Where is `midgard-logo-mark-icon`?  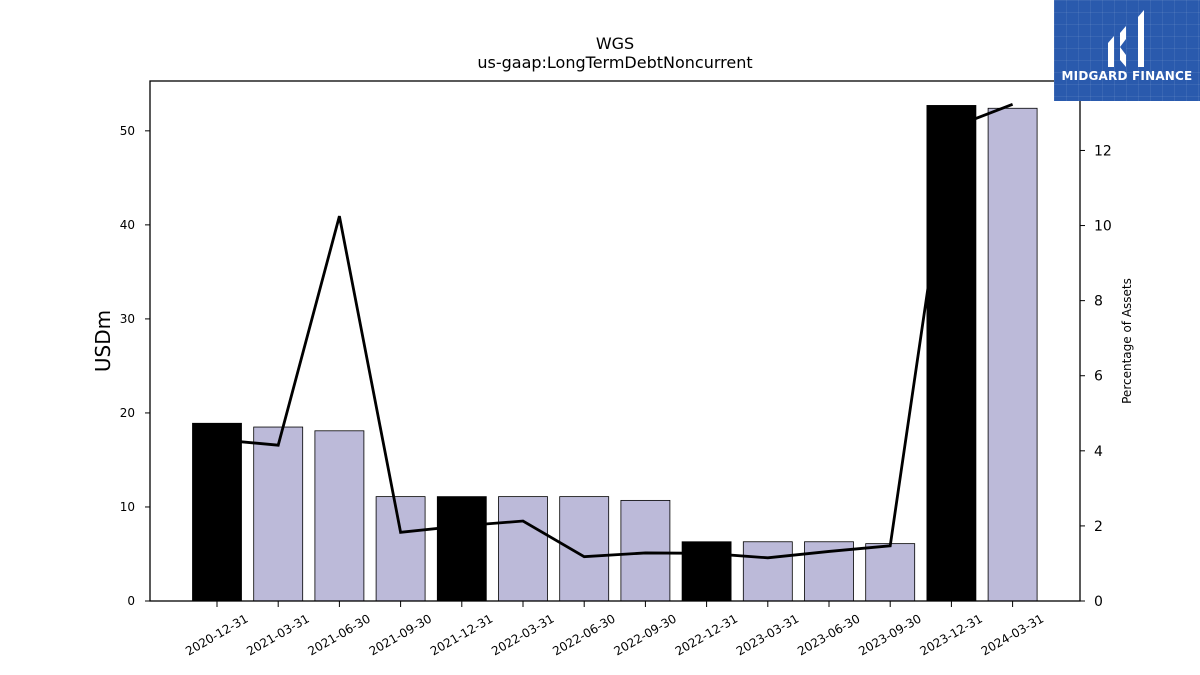 midgard-logo-mark-icon is located at coordinates (1126, 38).